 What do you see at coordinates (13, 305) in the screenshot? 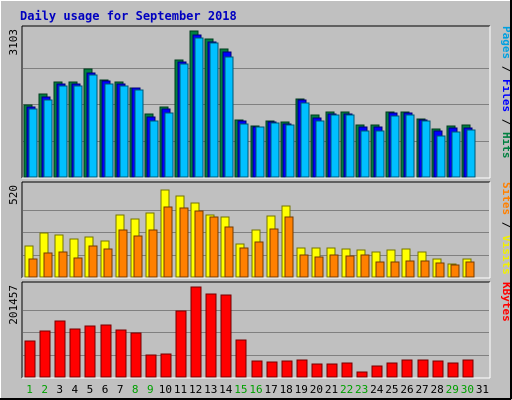
I see `axis-max-label: 201457` at bounding box center [13, 305].